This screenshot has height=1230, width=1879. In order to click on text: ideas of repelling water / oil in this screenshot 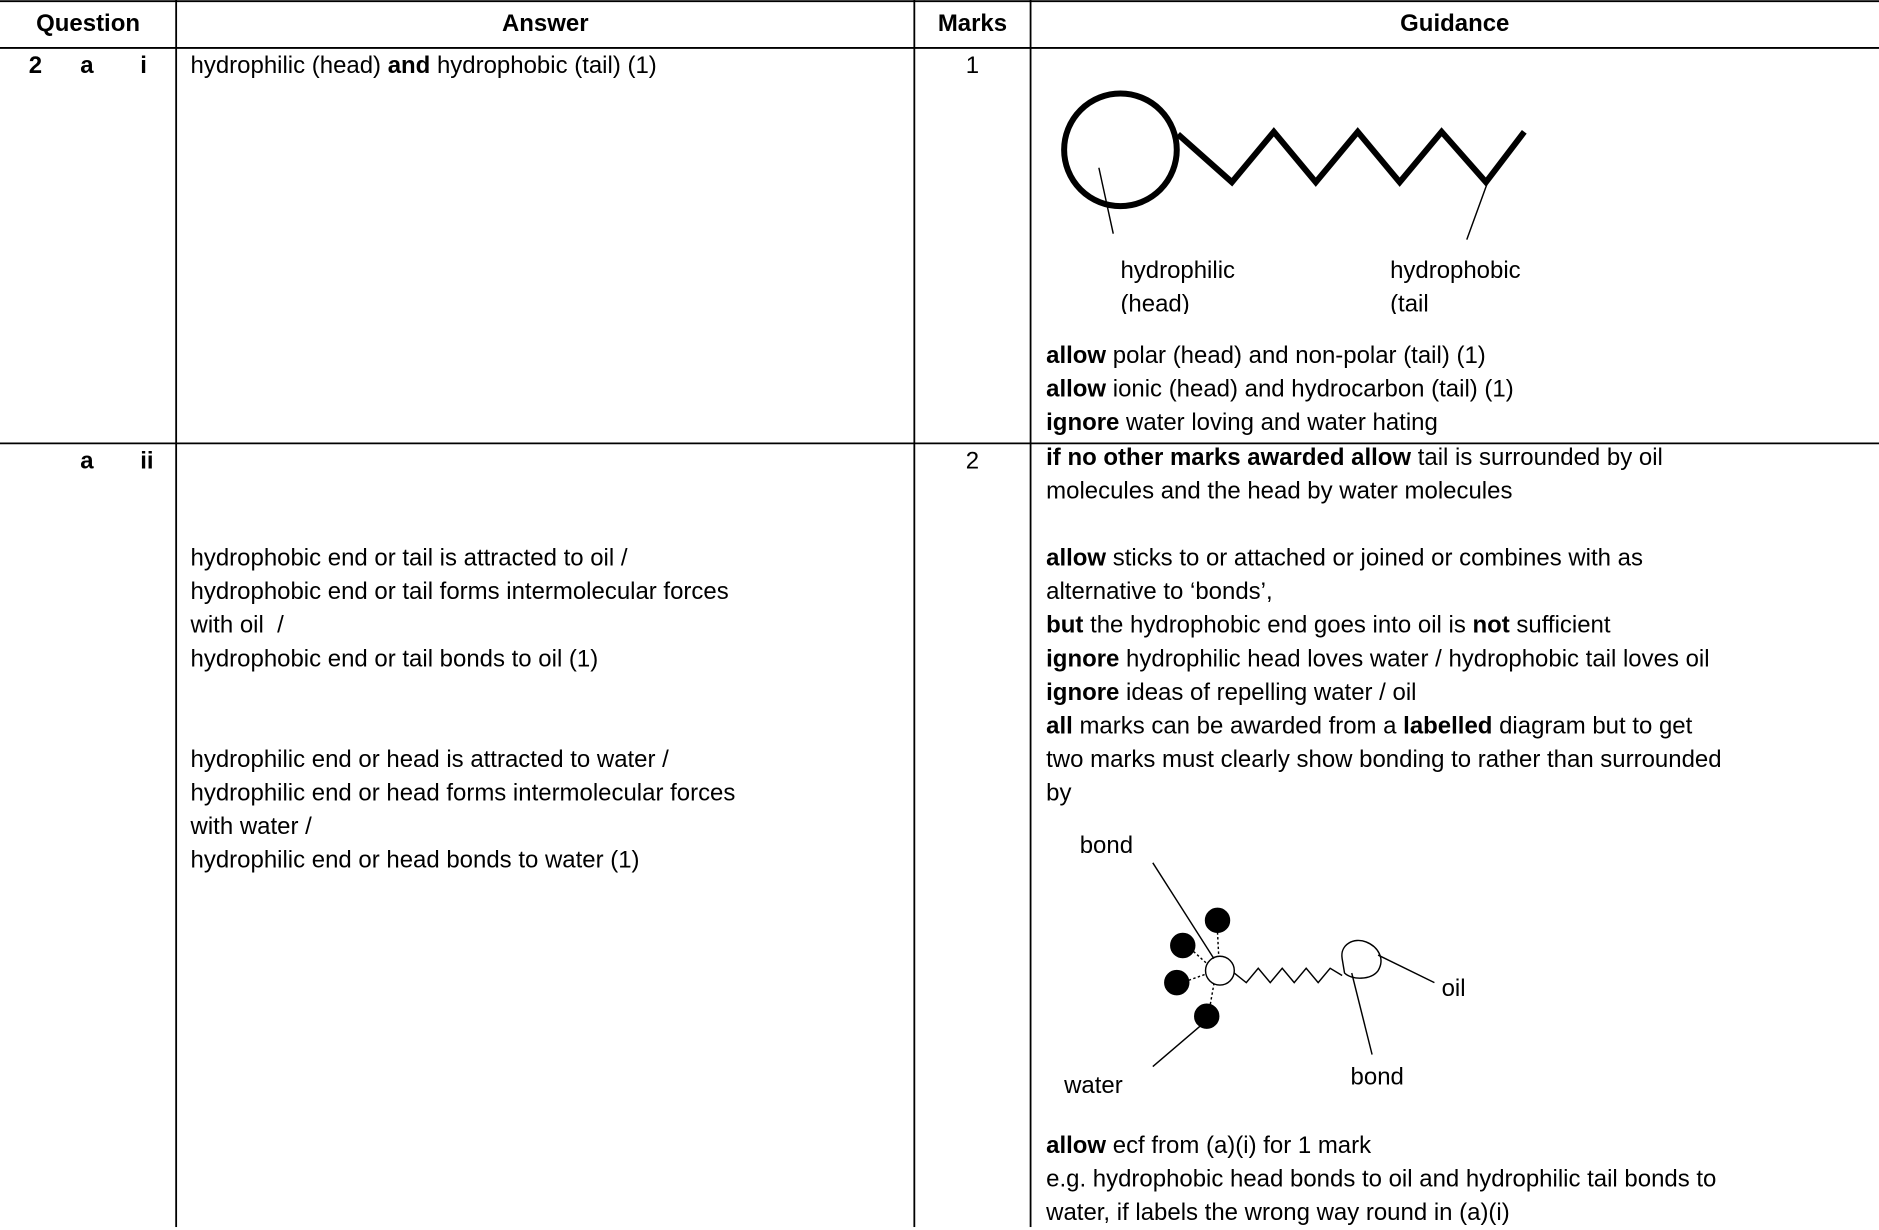, I will do `click(1268, 692)`.